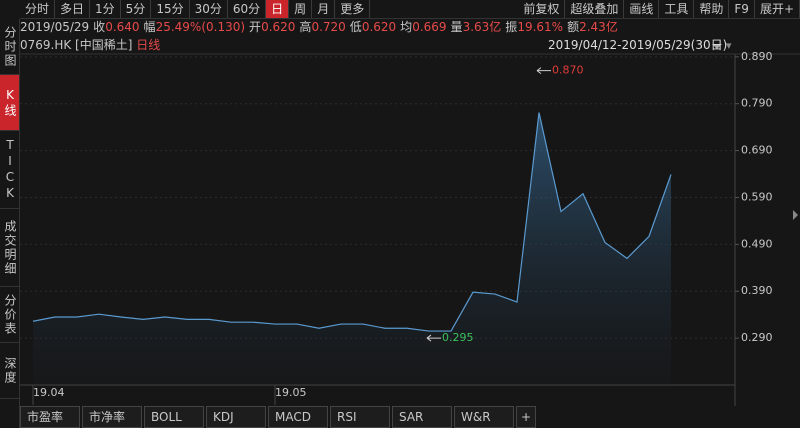  I want to click on quote-label: 振, so click(511, 27).